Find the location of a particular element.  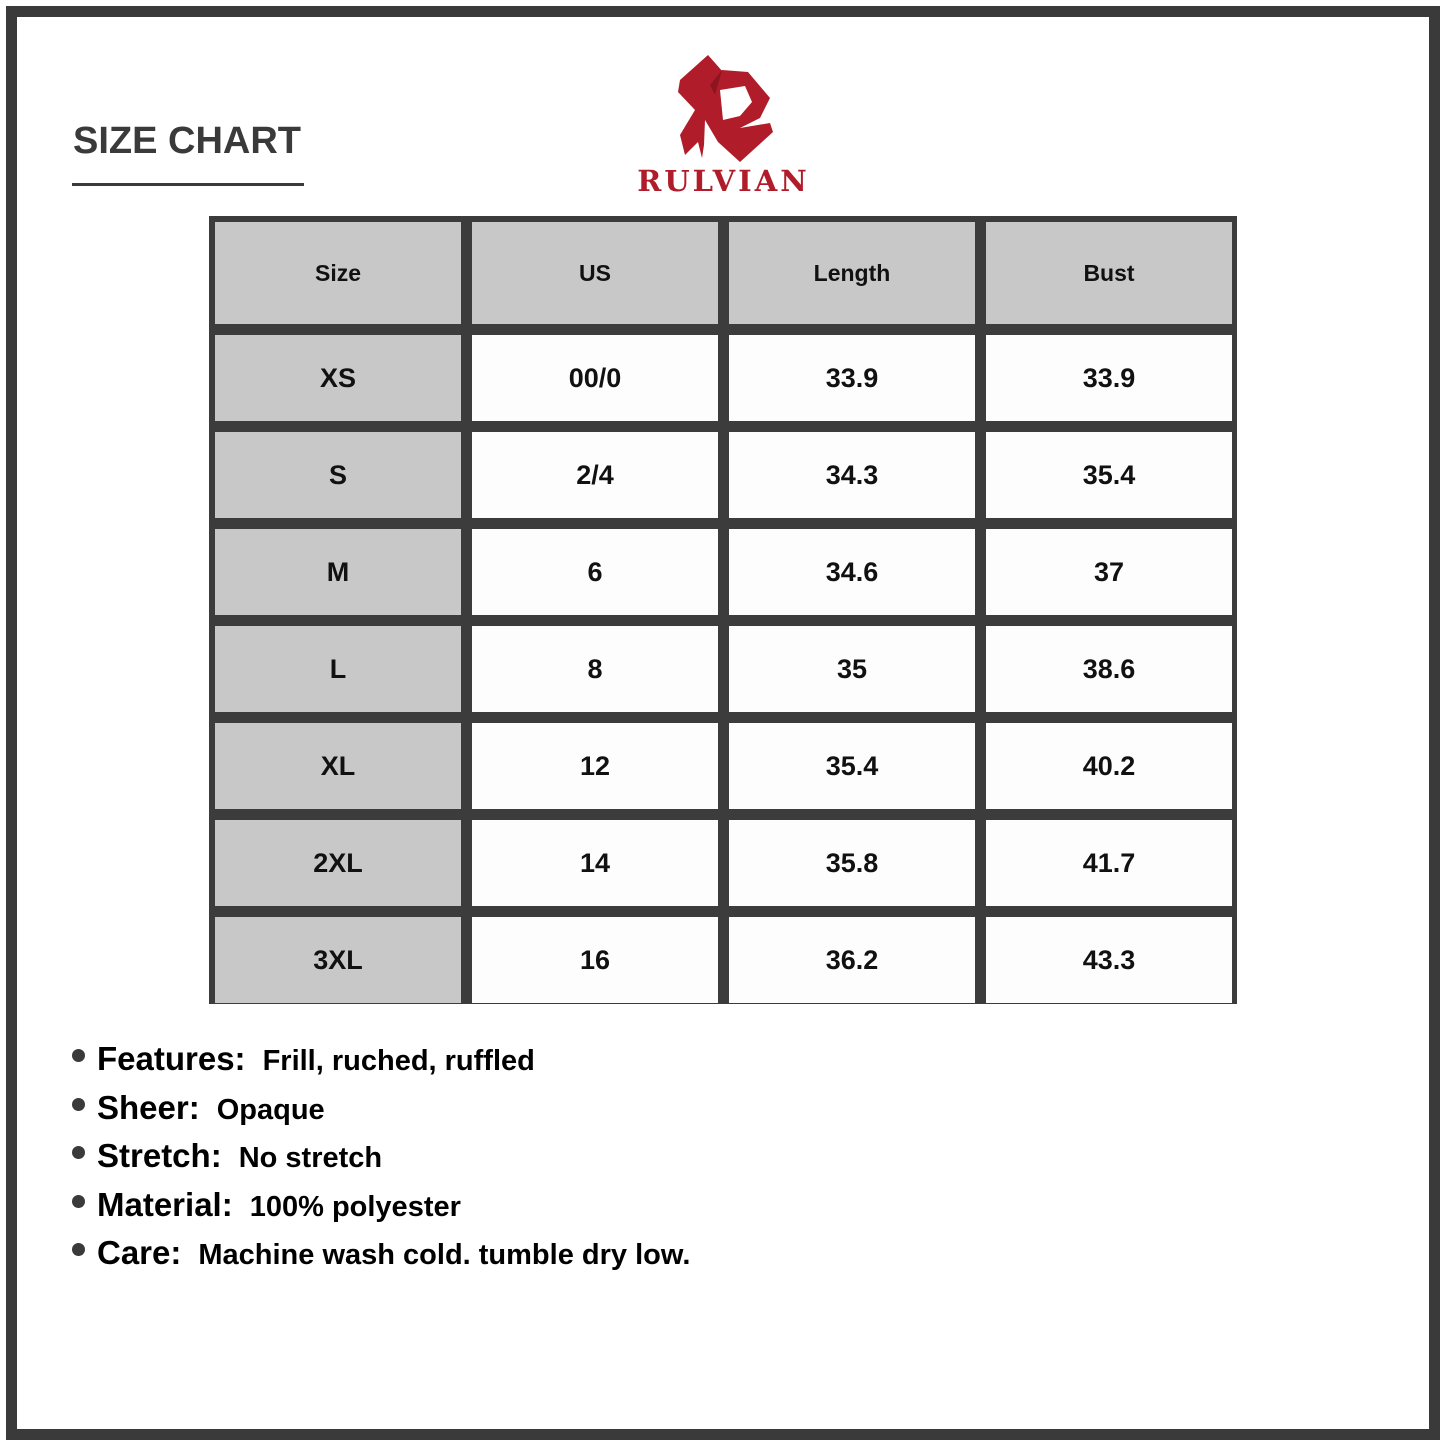

spec-label: Stretch: is located at coordinates (159, 1155).